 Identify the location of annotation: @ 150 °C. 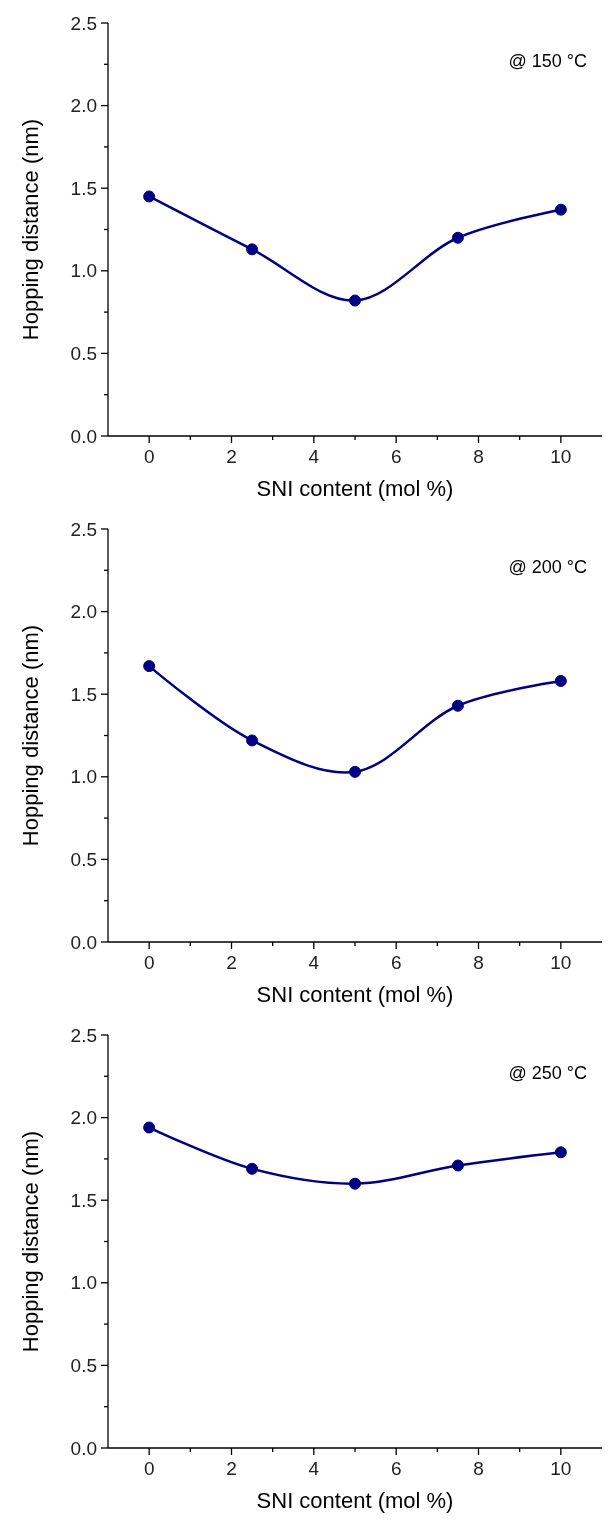
(547, 61).